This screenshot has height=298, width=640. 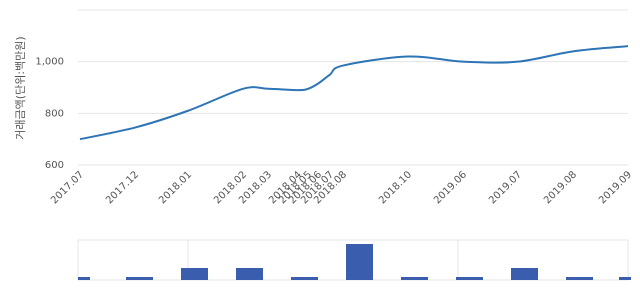 I want to click on x-tick-label: 2018.10, so click(x=395, y=187).